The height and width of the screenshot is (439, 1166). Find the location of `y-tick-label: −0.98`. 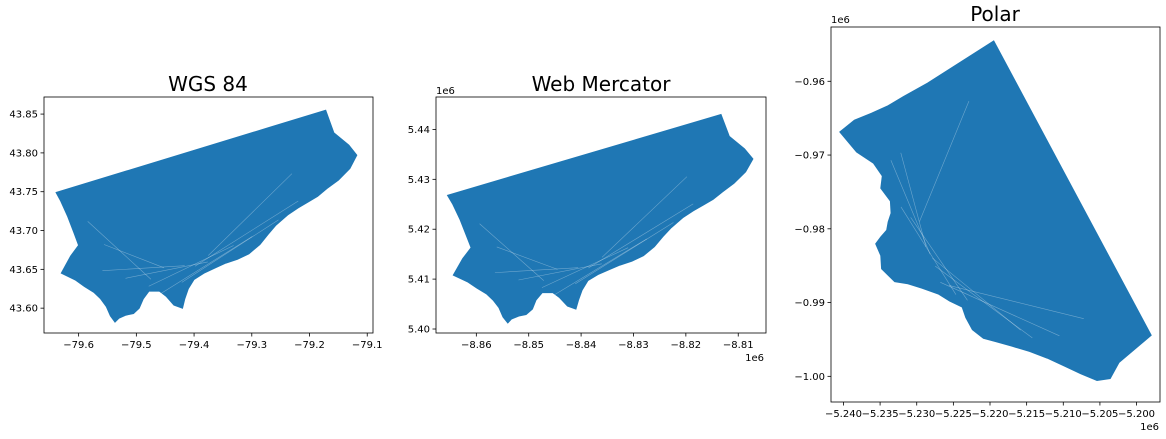

y-tick-label: −0.98 is located at coordinates (809, 229).